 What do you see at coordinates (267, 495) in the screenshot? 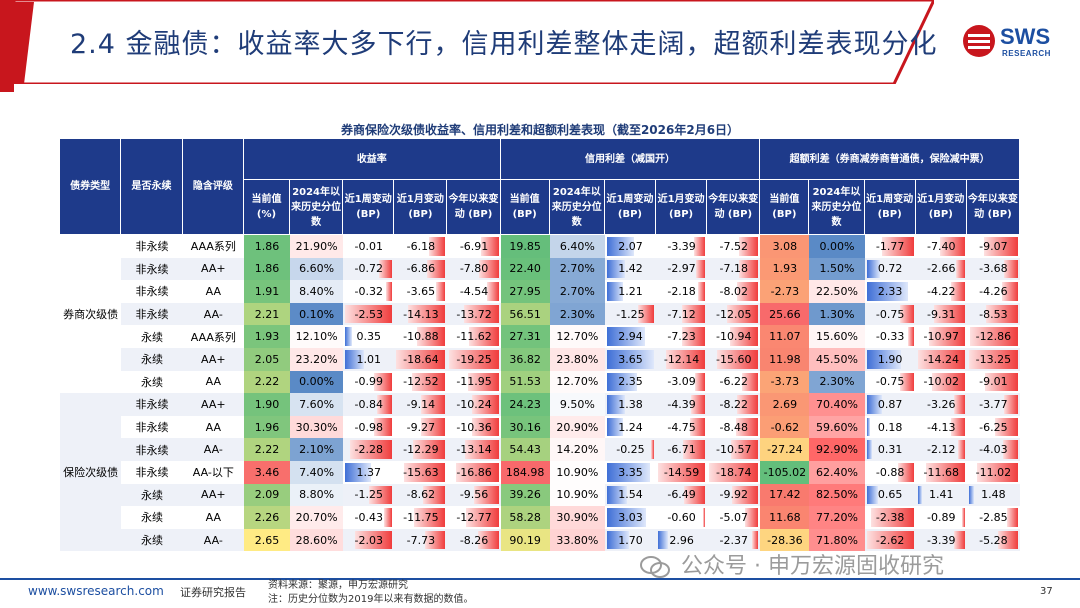
I see `table-cell: 2.09` at bounding box center [267, 495].